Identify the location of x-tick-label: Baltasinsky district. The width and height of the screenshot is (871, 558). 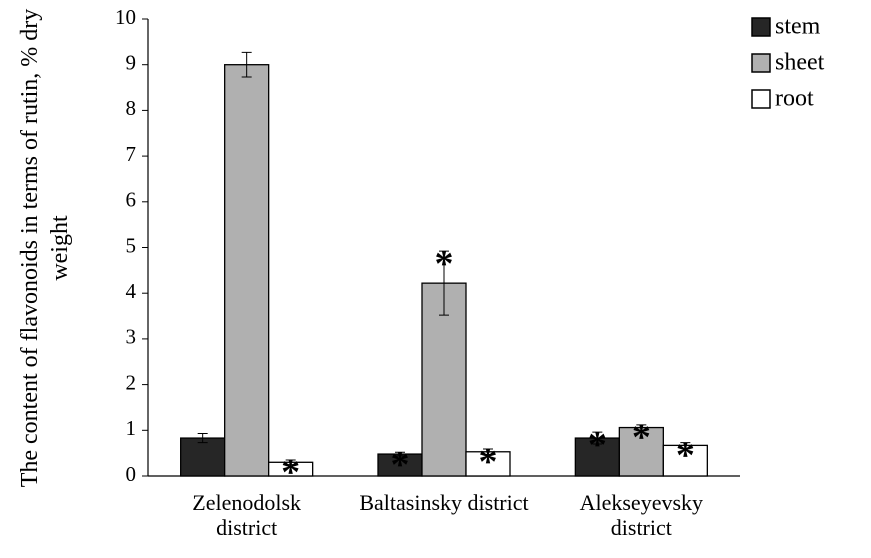
(444, 502).